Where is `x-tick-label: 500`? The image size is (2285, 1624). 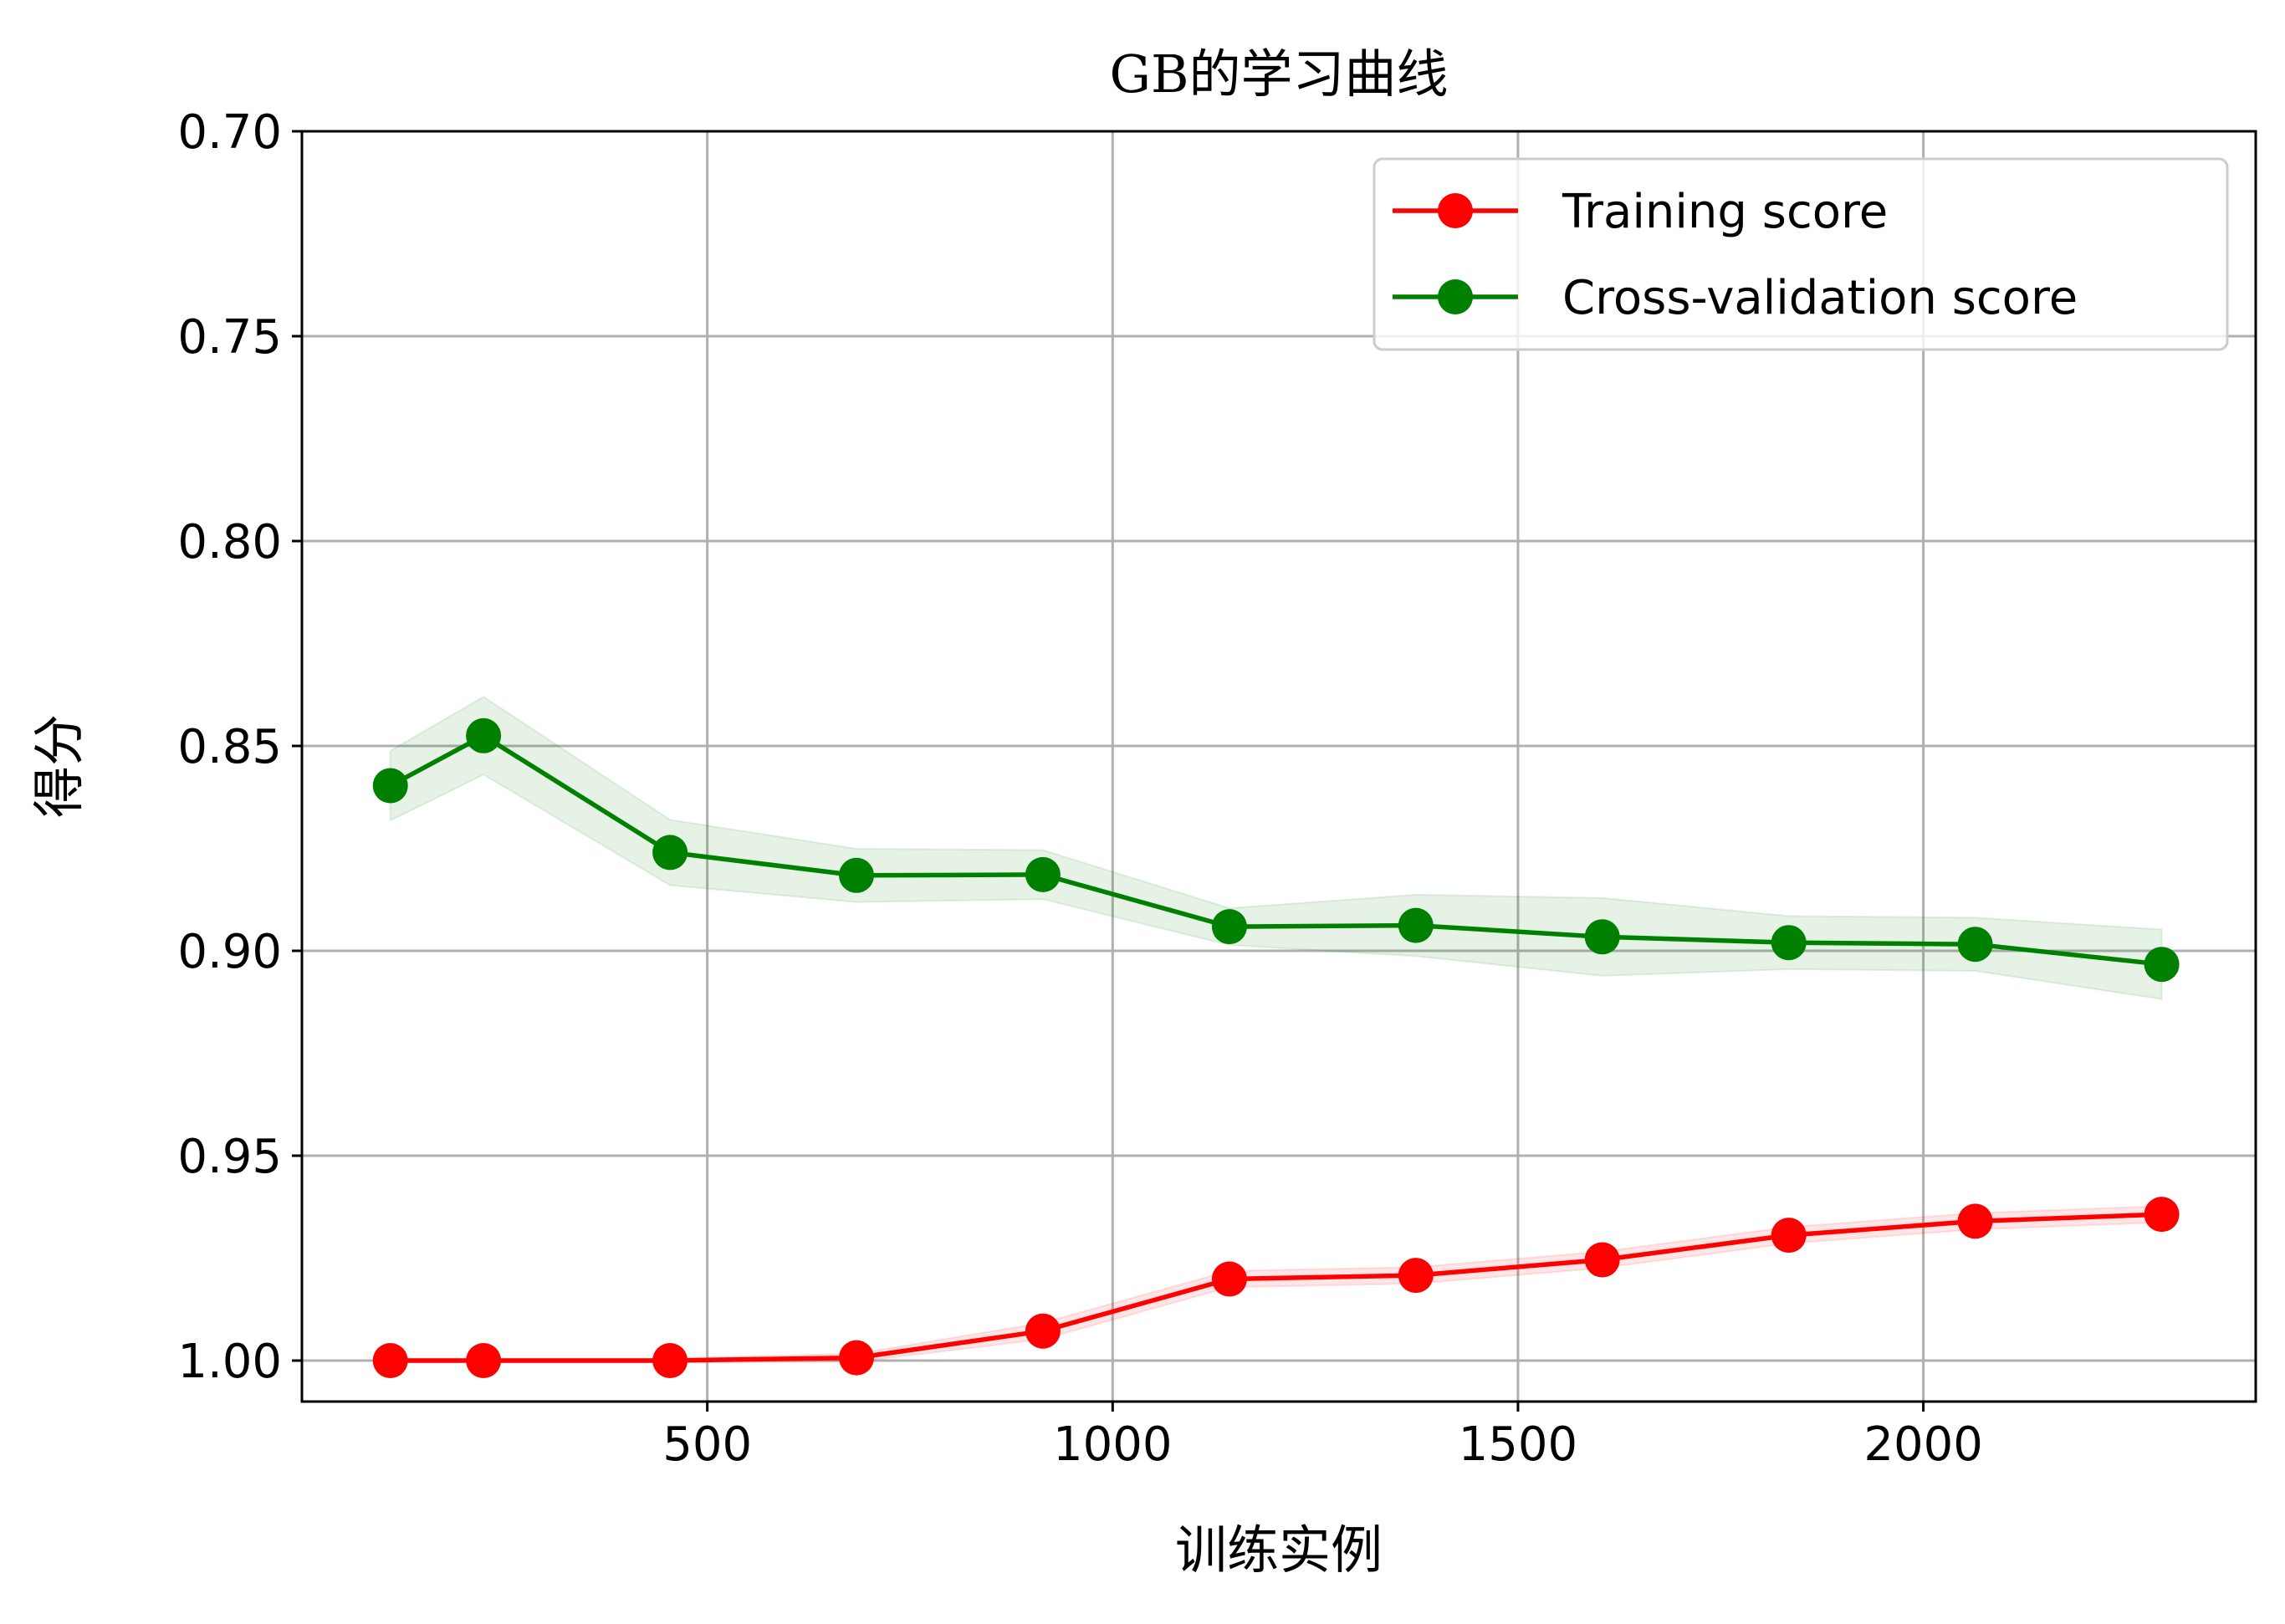 x-tick-label: 500 is located at coordinates (707, 1444).